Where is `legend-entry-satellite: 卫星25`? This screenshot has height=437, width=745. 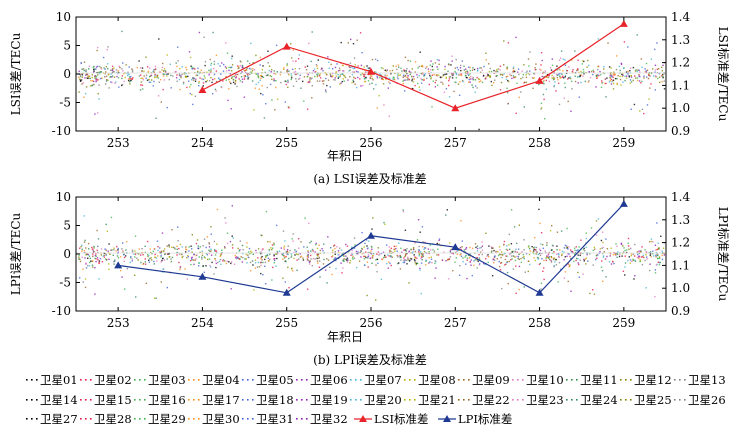 legend-entry-satellite: 卫星25 is located at coordinates (646, 400).